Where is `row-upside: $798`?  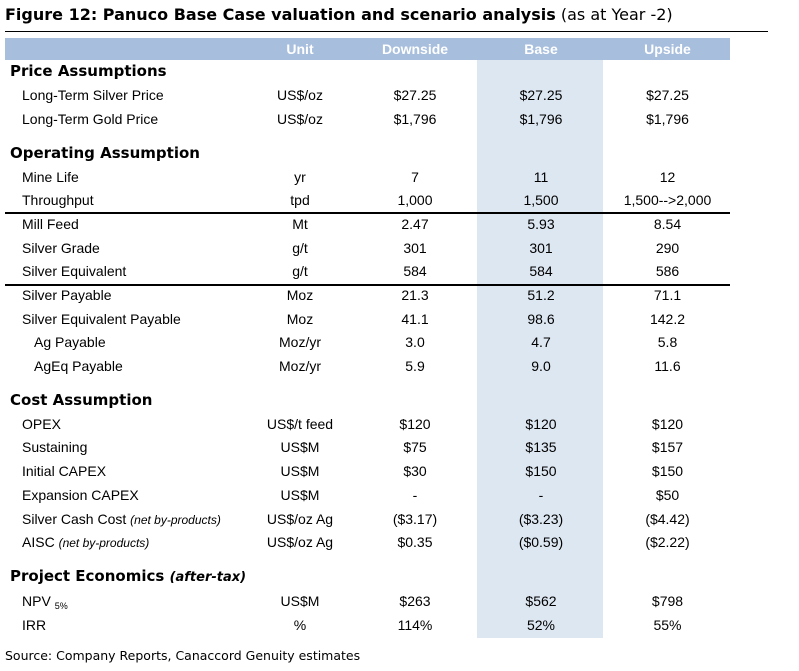
row-upside: $798 is located at coordinates (667, 601).